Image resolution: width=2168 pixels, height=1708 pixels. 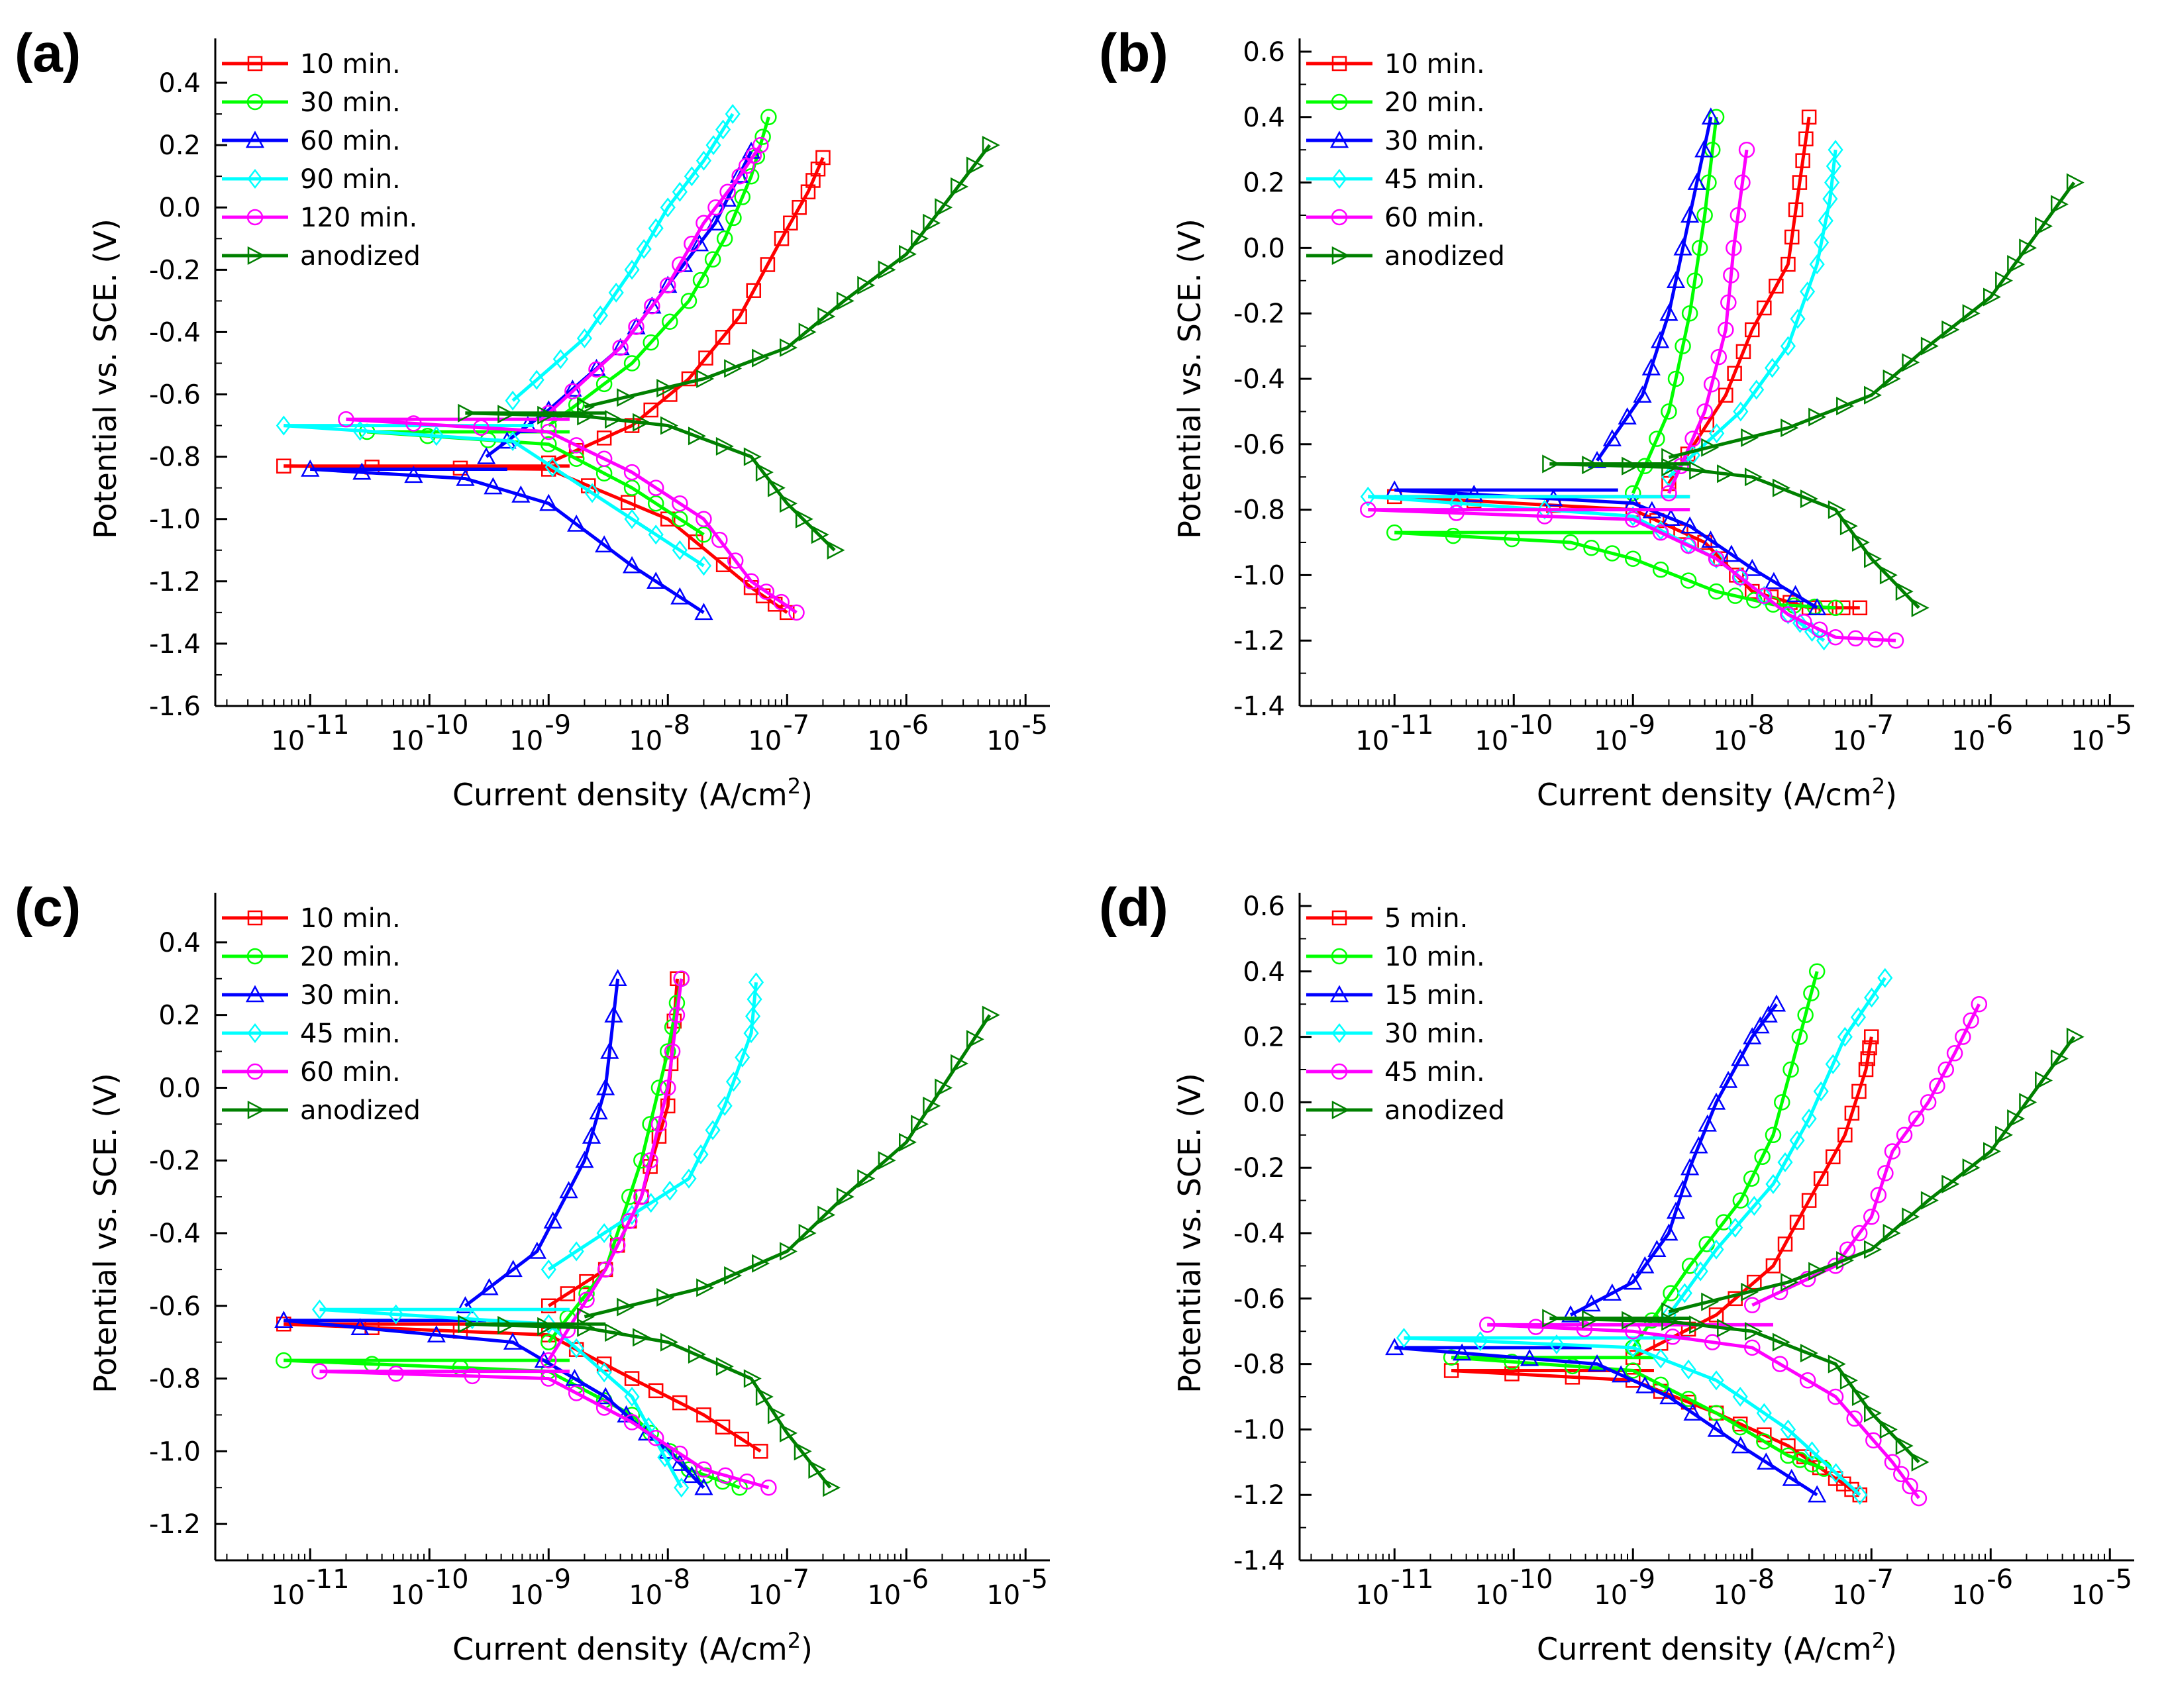 I want to click on y-tick-label: -1.2, so click(x=175, y=582).